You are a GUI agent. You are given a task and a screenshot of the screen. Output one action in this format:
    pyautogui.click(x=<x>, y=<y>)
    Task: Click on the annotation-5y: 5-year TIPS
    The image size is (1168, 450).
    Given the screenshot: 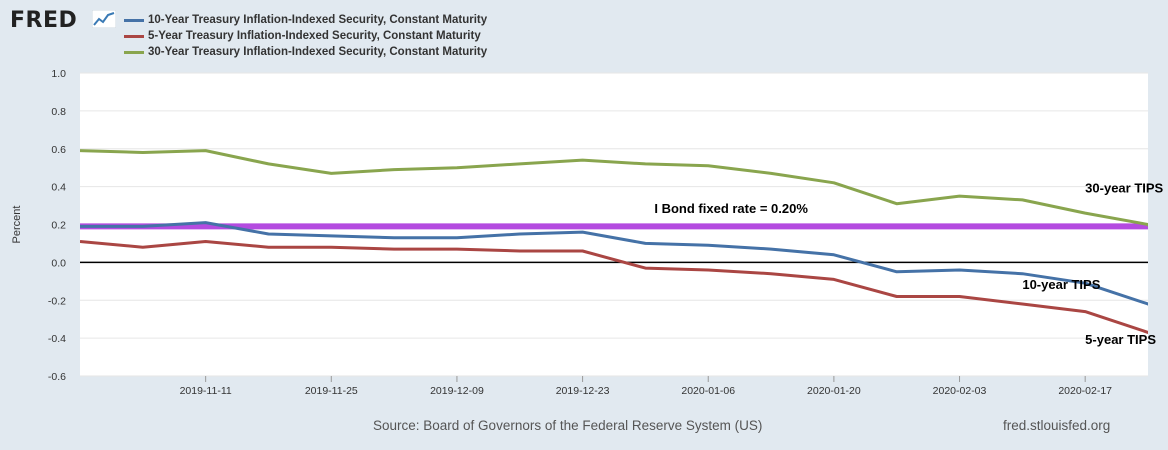 What is the action you would take?
    pyautogui.click(x=1120, y=339)
    